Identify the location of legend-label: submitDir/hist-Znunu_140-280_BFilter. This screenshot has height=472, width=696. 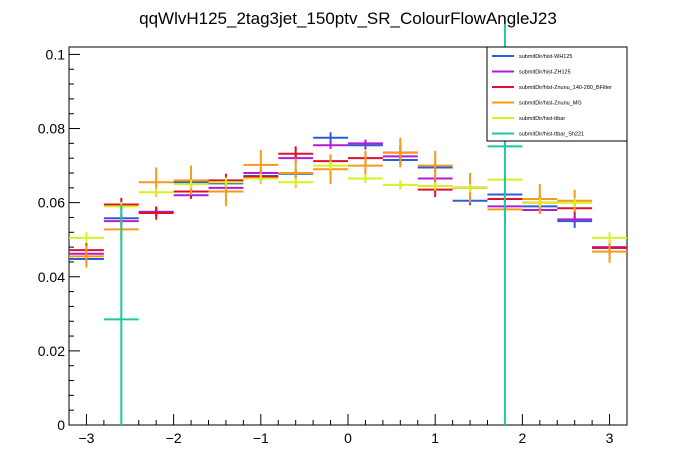
(565, 88).